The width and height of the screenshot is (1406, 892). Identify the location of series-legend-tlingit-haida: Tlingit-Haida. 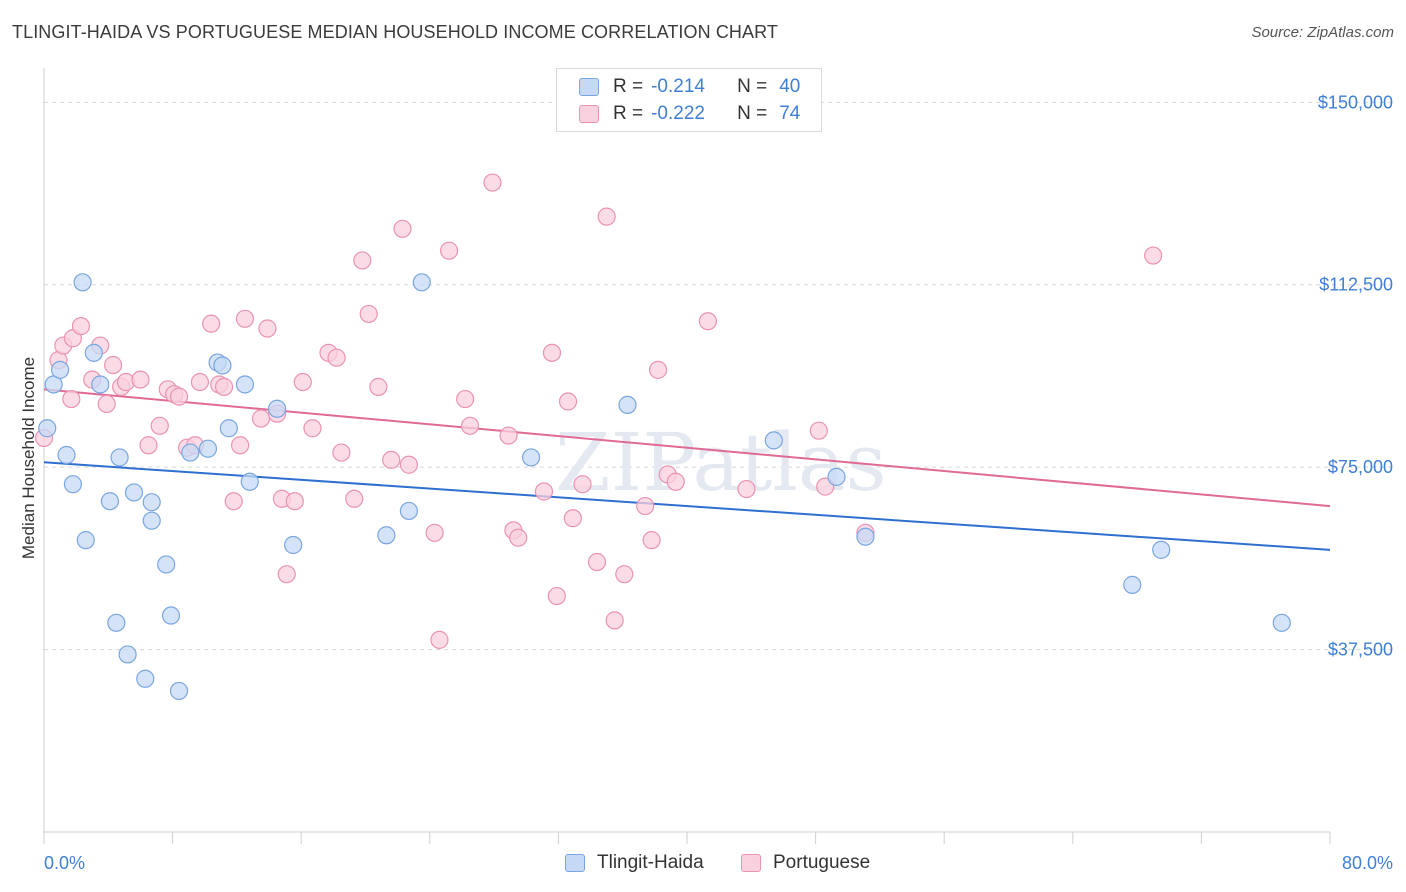
(634, 863).